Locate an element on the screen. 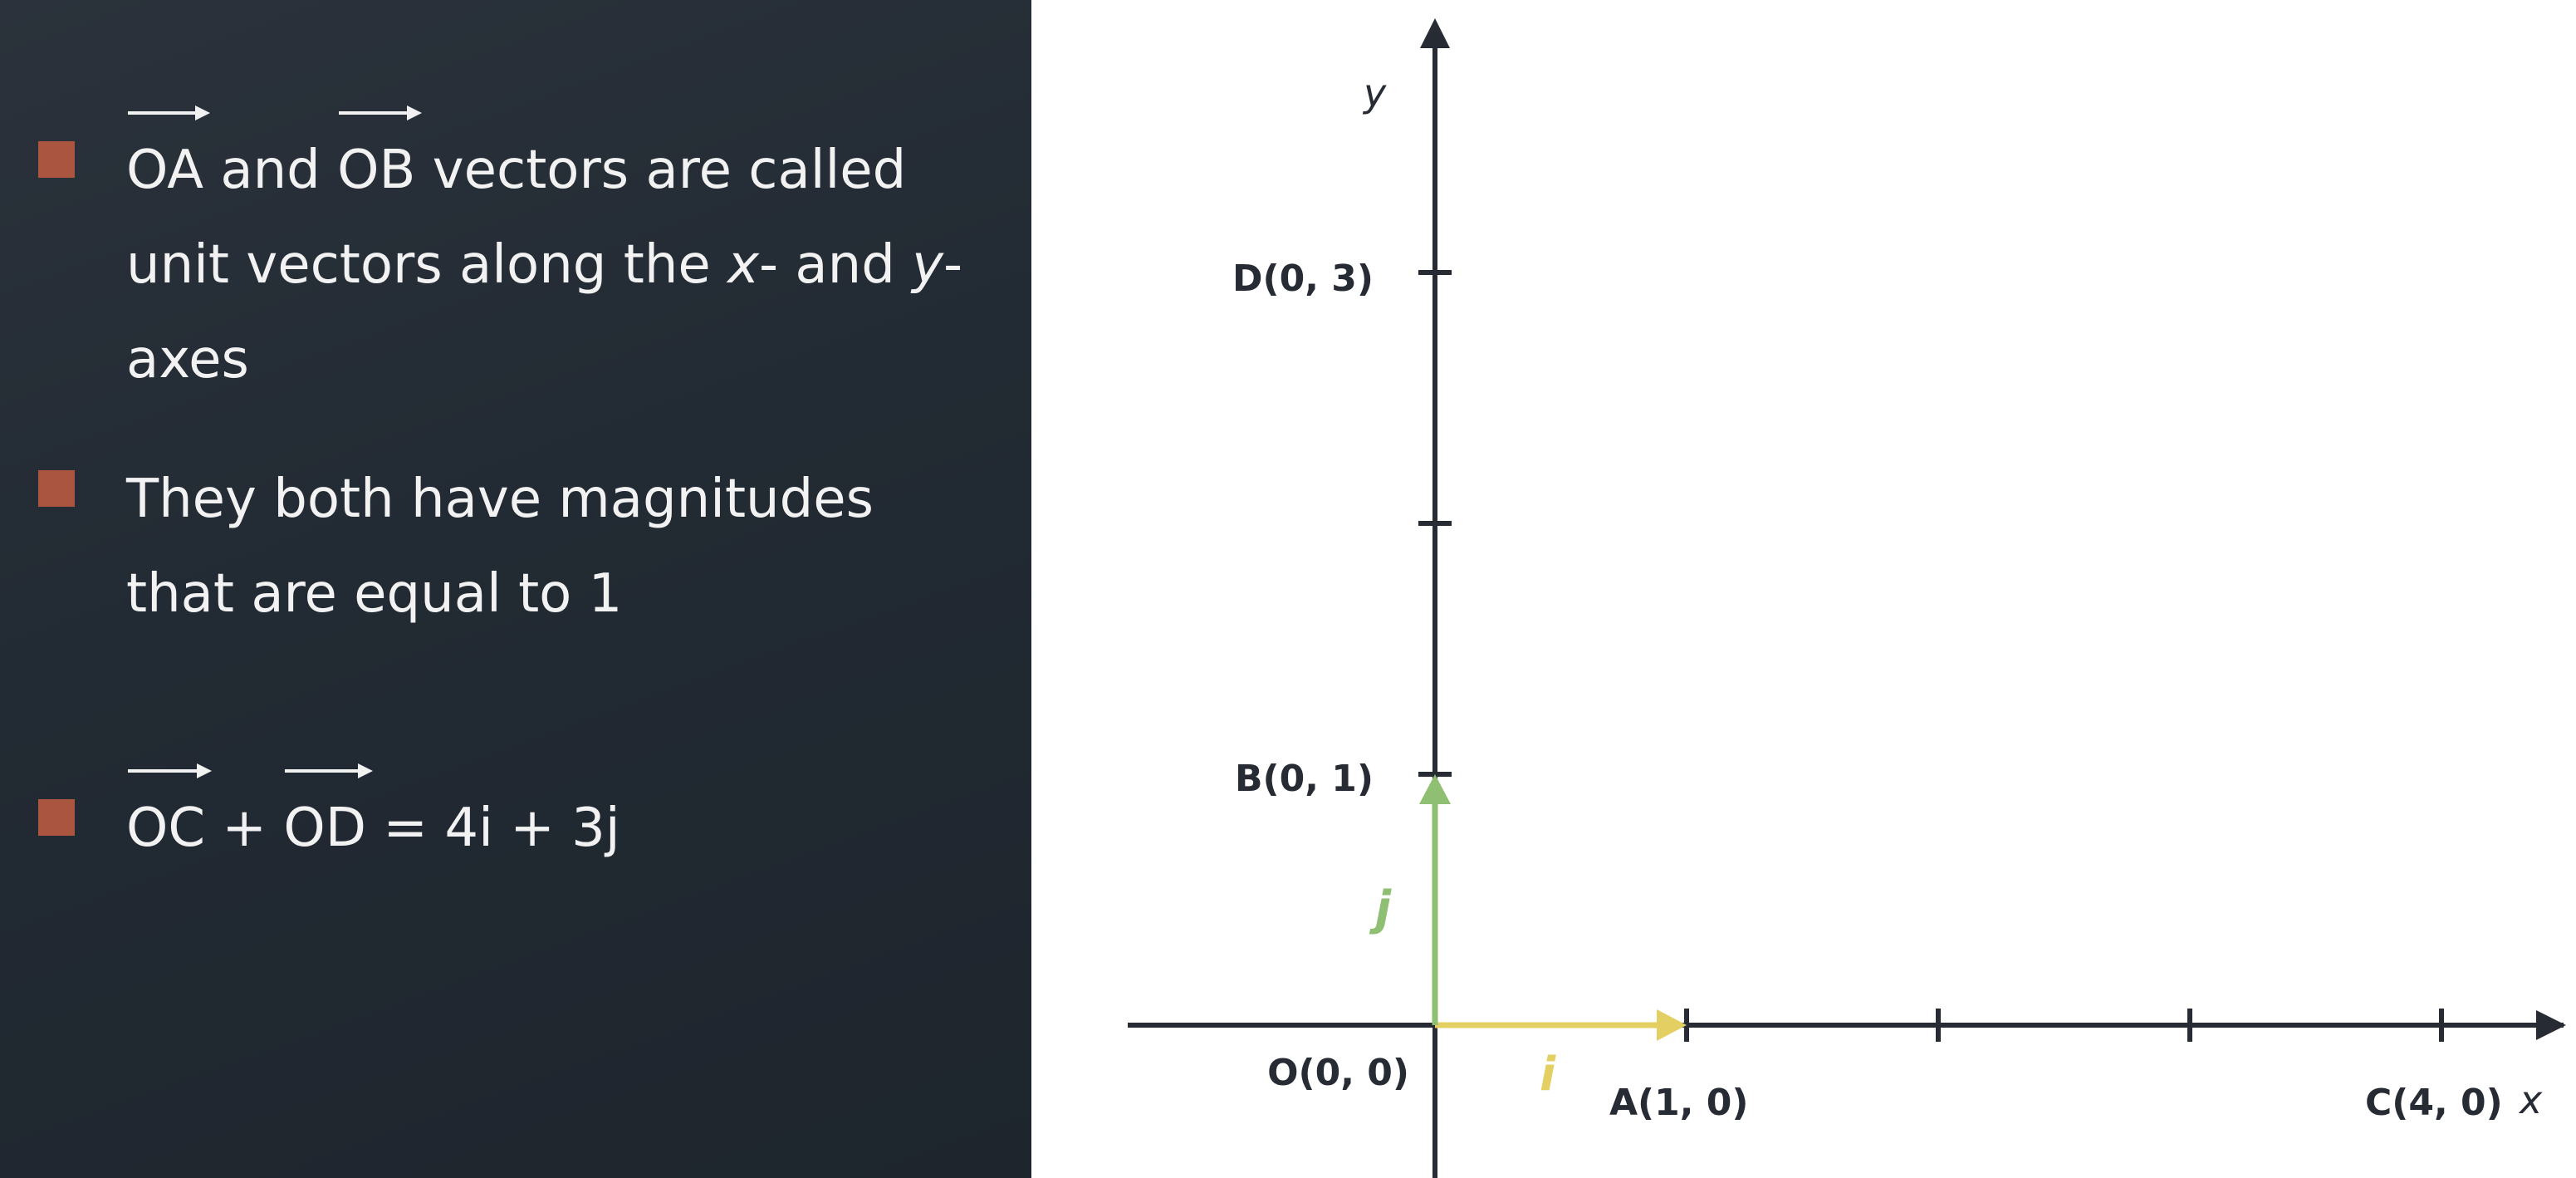  x-axis-arrow-icon is located at coordinates (2551, 1025).